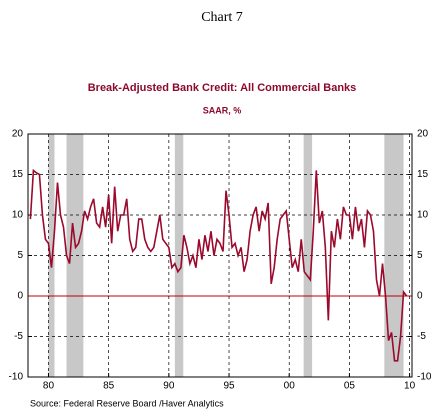  I want to click on page-title: Chart 7, so click(222, 17).